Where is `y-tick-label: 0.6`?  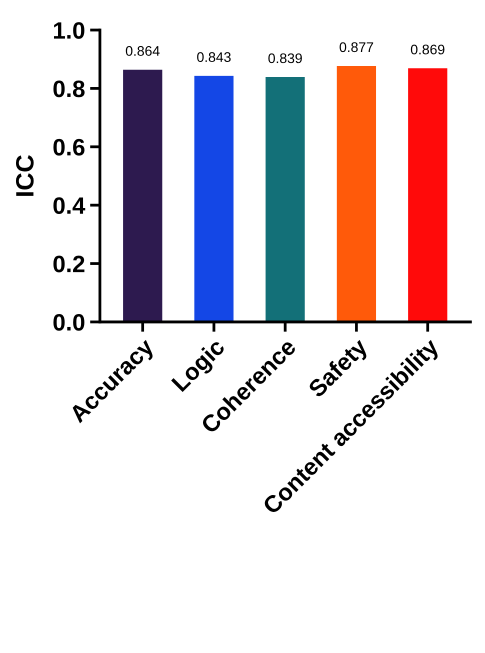
y-tick-label: 0.6 is located at coordinates (68, 147).